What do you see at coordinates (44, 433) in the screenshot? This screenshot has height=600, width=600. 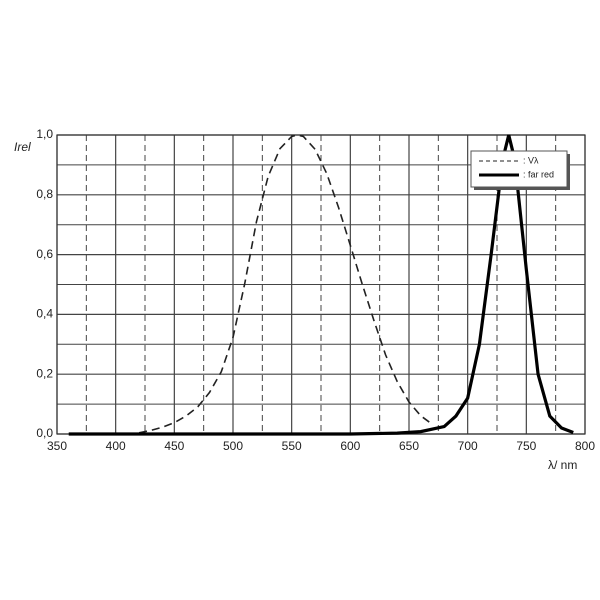 I see `y-tick-label: 0,0` at bounding box center [44, 433].